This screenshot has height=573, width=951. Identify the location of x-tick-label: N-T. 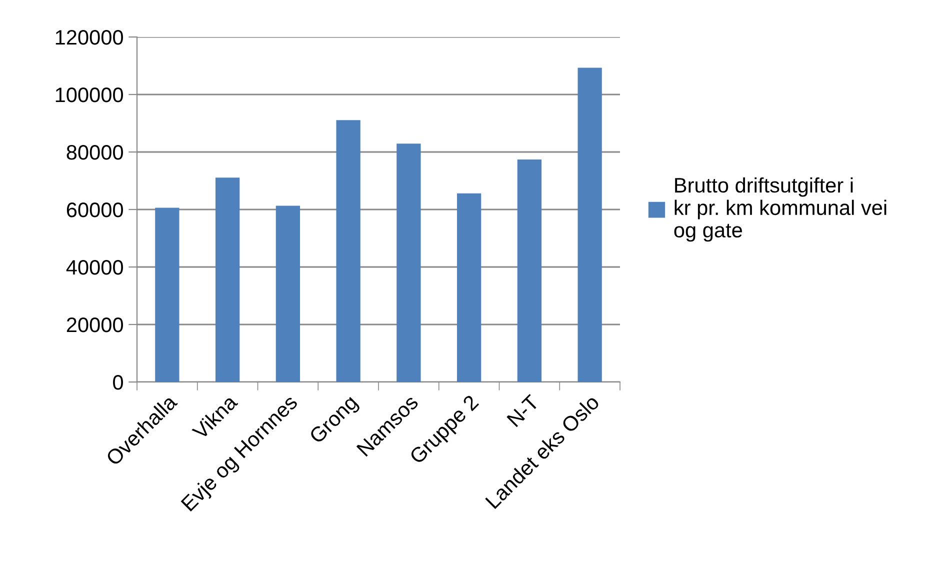
(523, 411).